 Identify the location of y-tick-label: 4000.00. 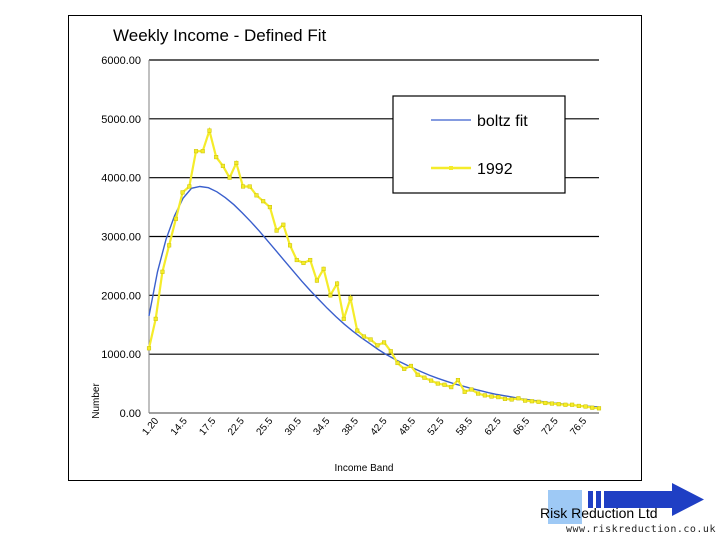
(121, 179).